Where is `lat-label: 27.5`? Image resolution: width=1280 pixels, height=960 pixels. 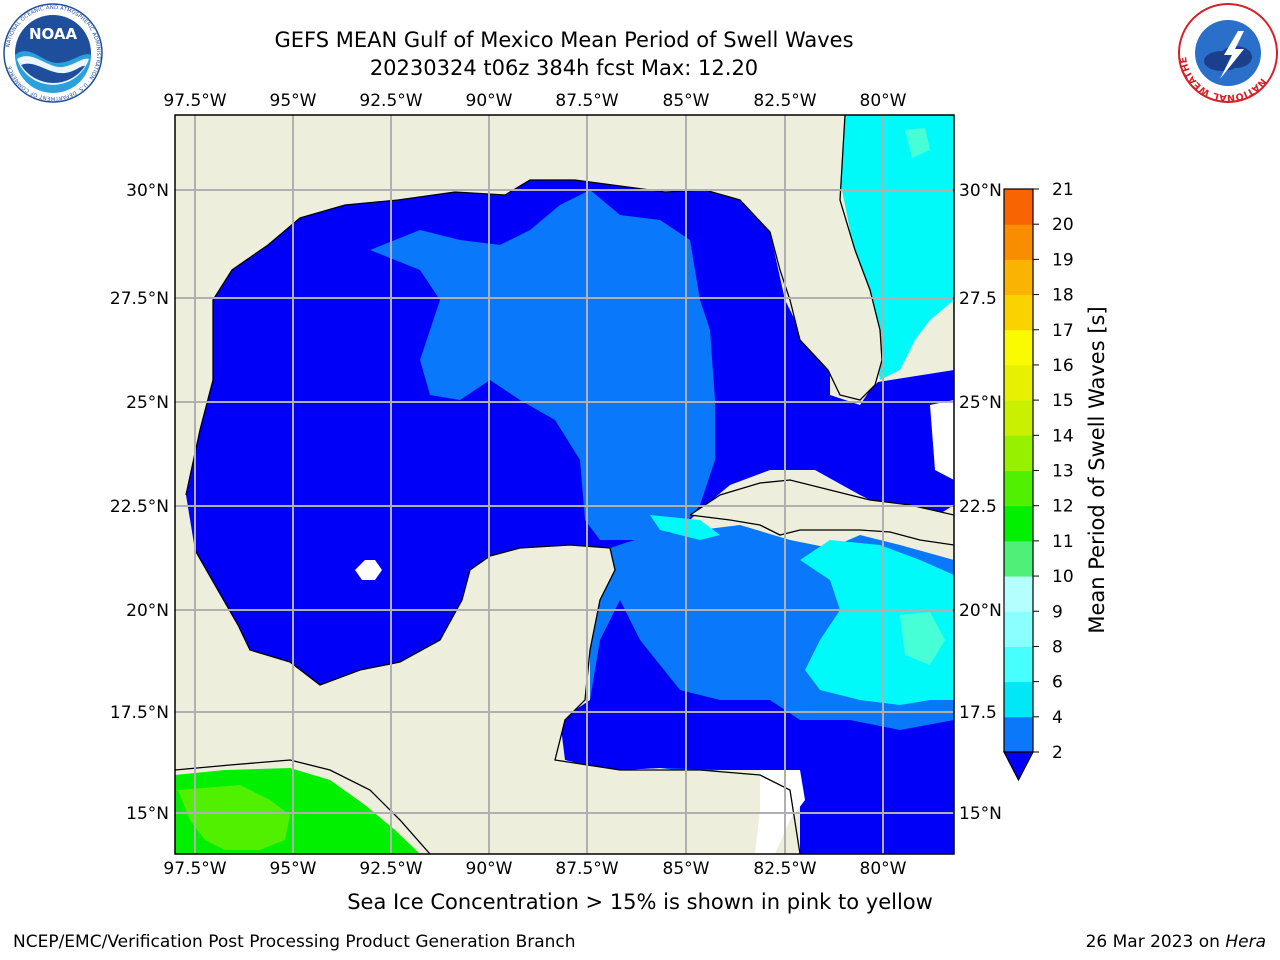
lat-label: 27.5 is located at coordinates (978, 299).